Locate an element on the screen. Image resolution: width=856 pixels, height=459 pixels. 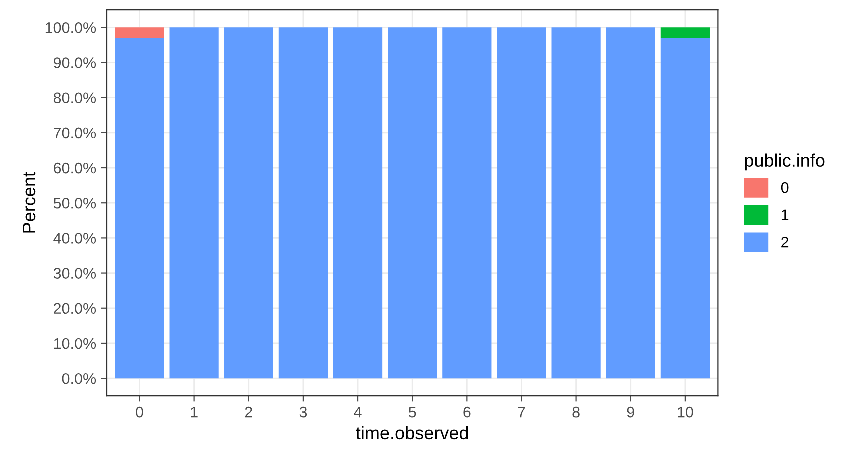
y-tick-label: 70.0% is located at coordinates (75, 133).